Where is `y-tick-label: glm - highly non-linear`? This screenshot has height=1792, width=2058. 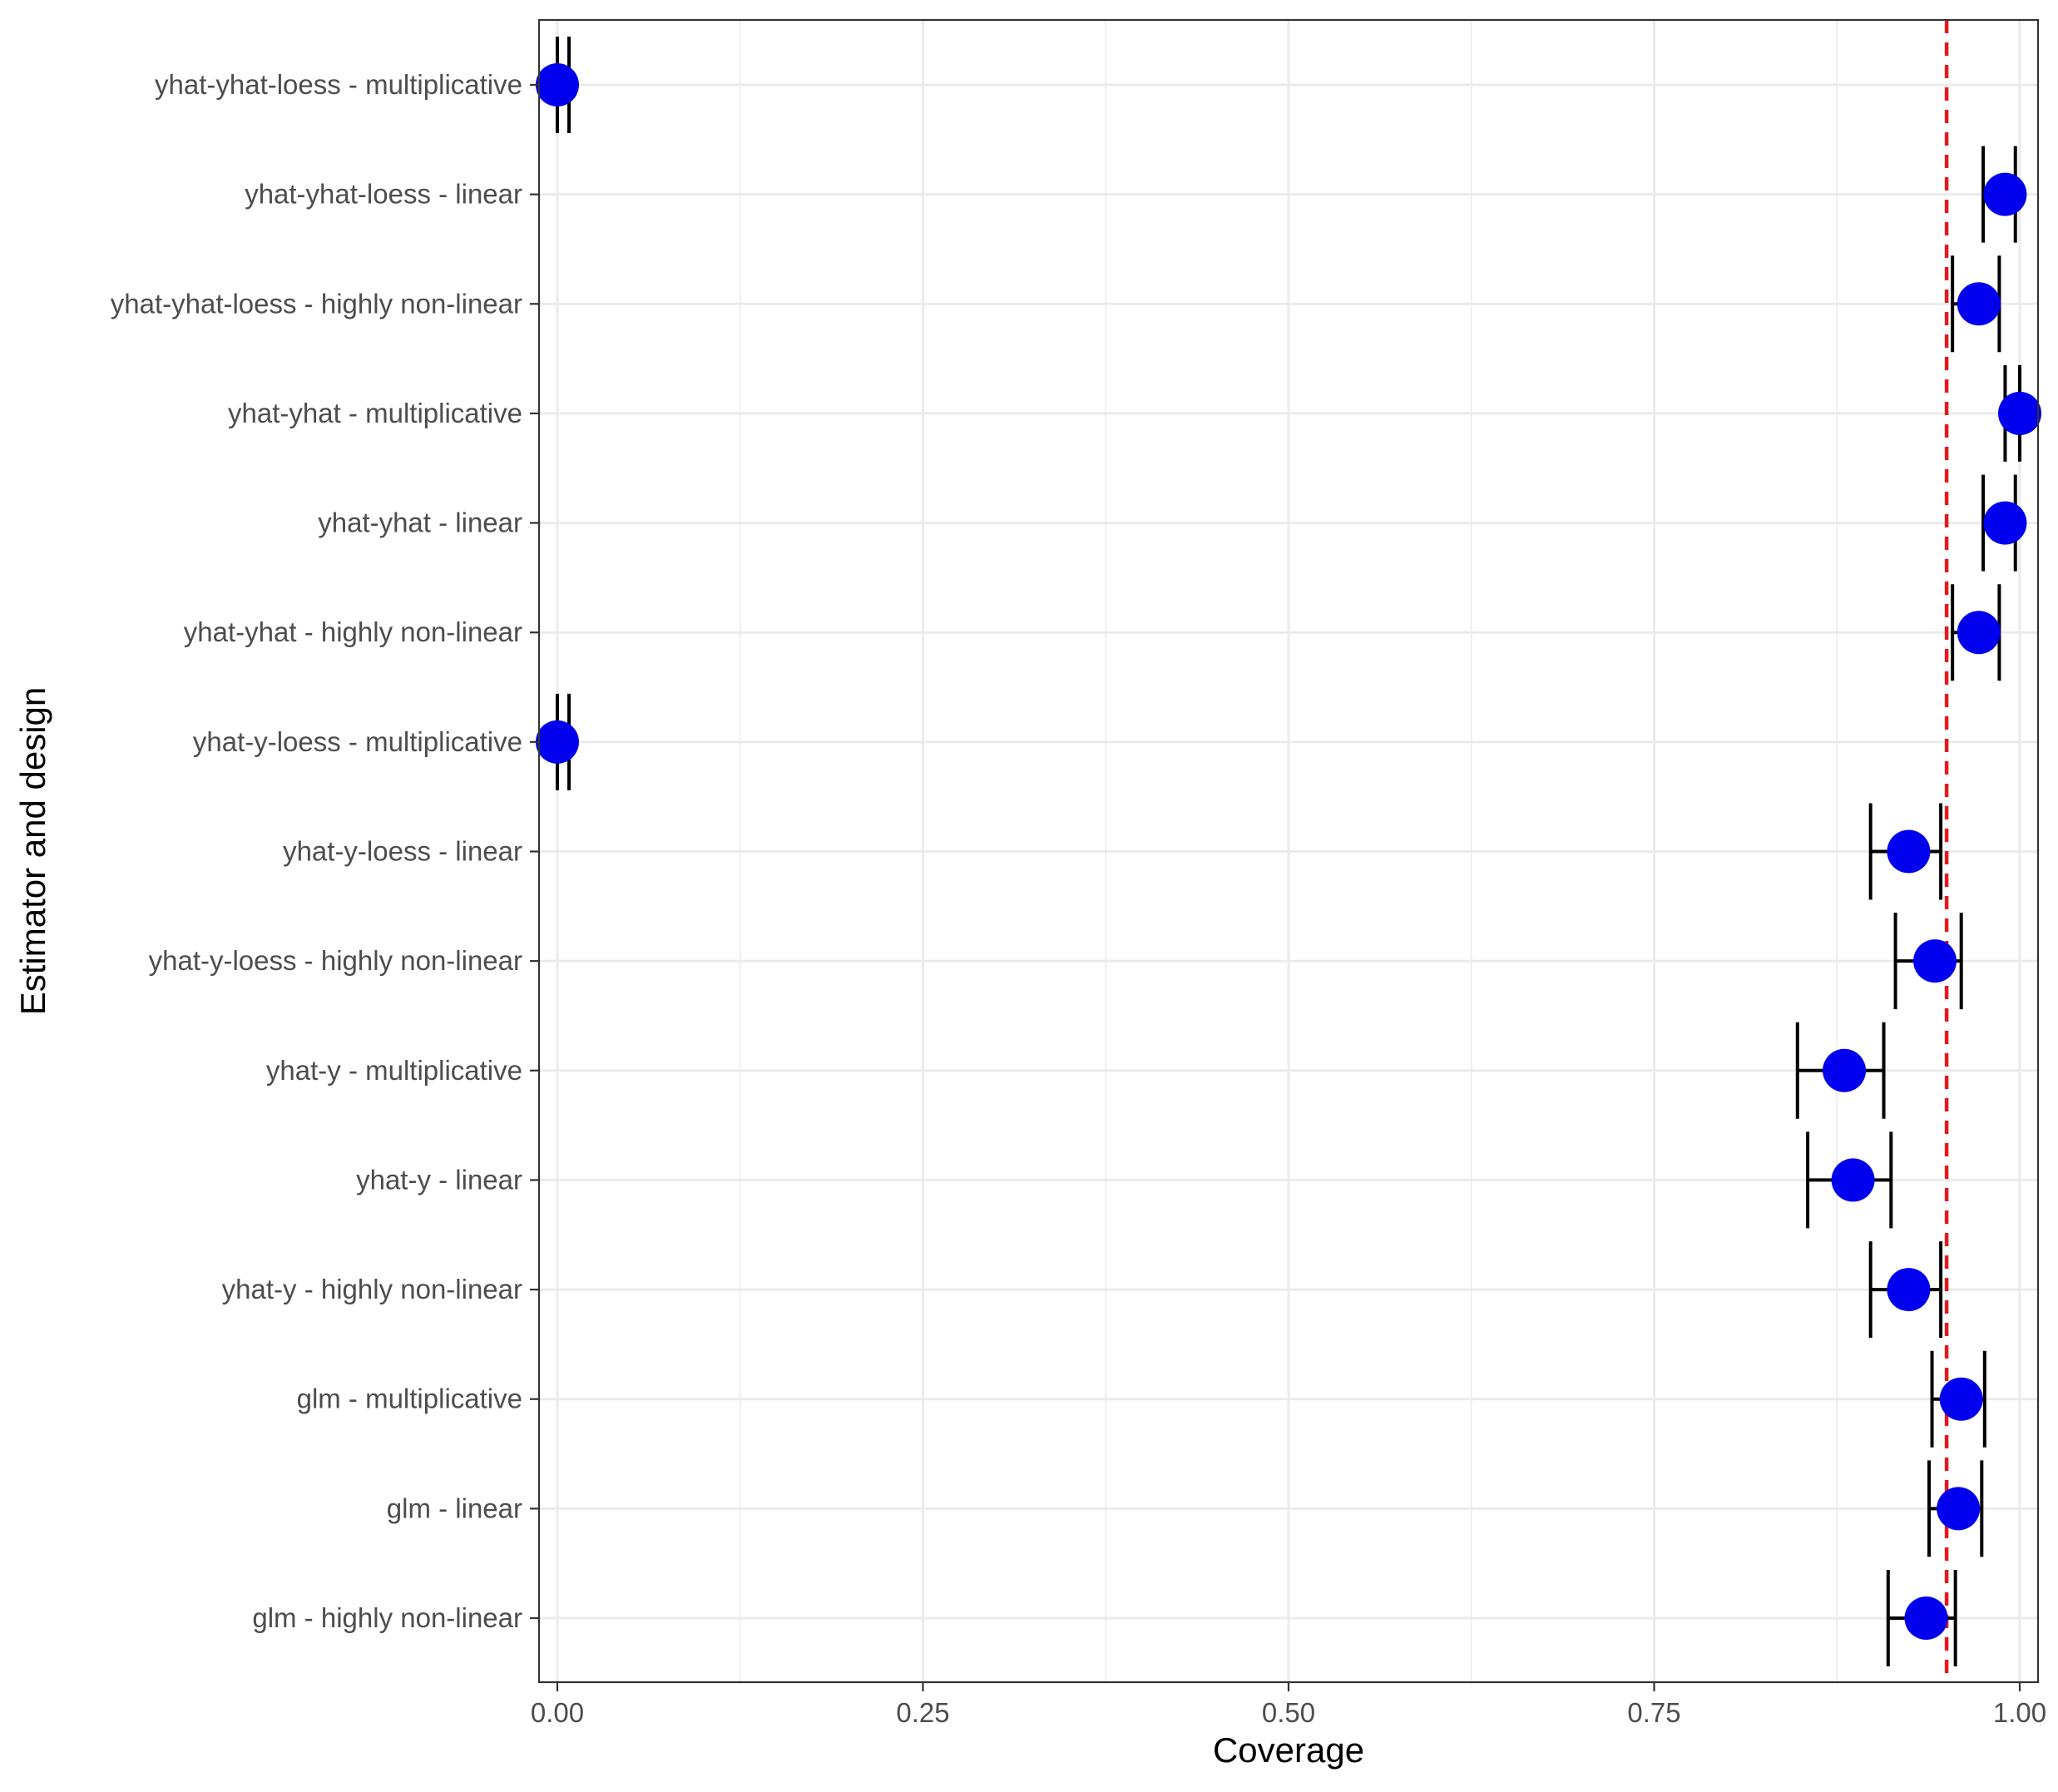
y-tick-label: glm - highly non-linear is located at coordinates (387, 1617).